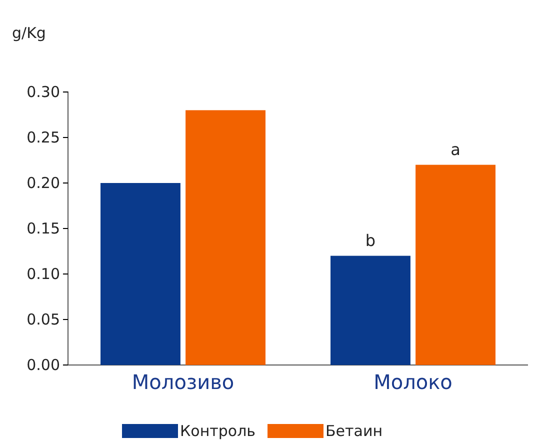 The height and width of the screenshot is (448, 539). What do you see at coordinates (43, 137) in the screenshot?
I see `y-tick-label: 0.25` at bounding box center [43, 137].